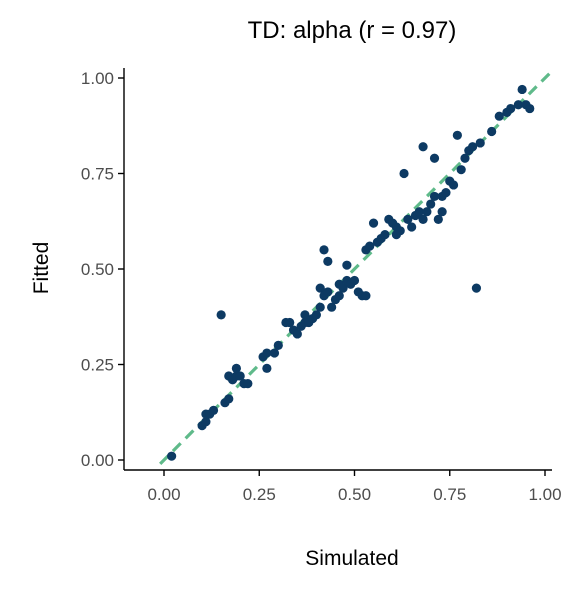  What do you see at coordinates (352, 30) in the screenshot?
I see `chart-title: TD: alpha (r = 0.97)` at bounding box center [352, 30].